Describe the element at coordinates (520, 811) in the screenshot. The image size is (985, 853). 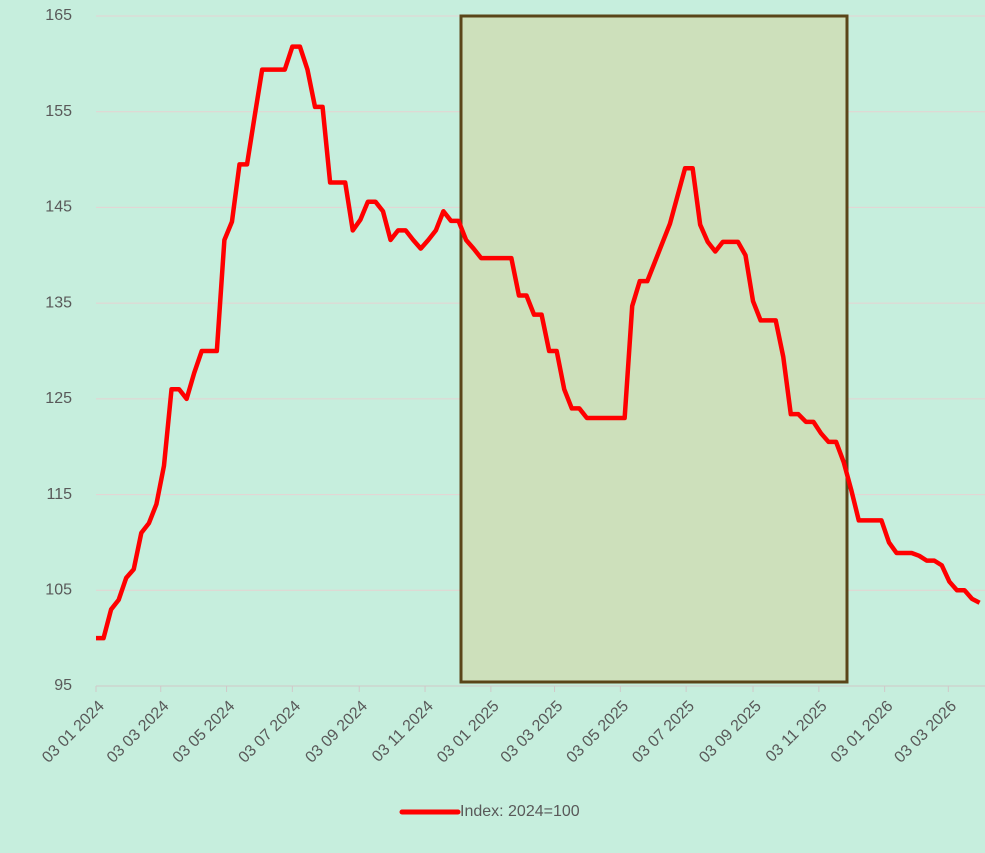
I see `legend-label: Index: 2024=100` at that location.